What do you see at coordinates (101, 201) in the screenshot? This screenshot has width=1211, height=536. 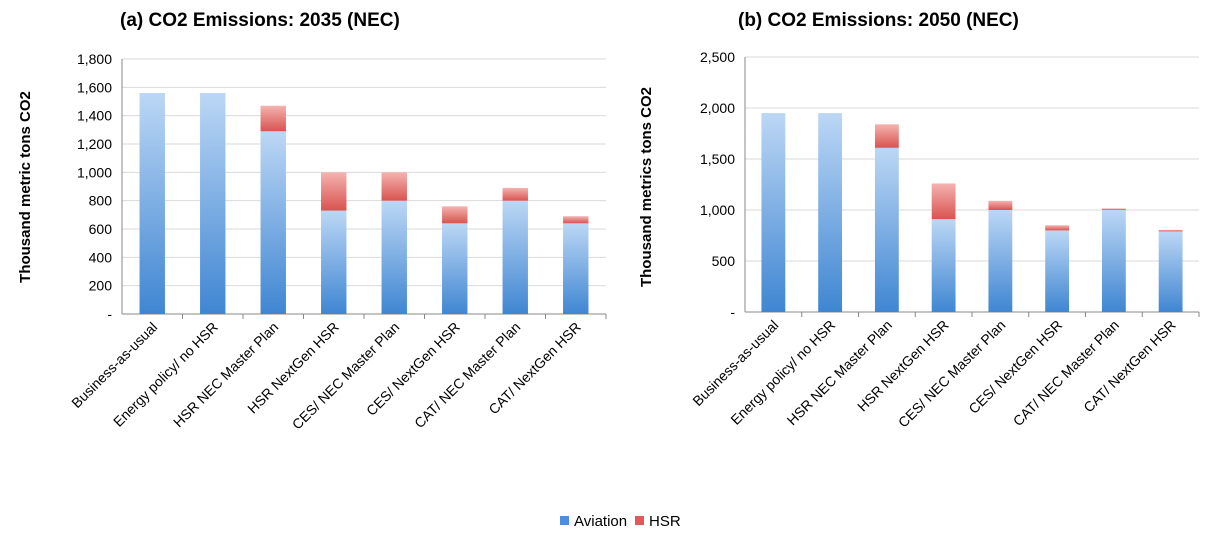 I see `y-tick-label: 800` at bounding box center [101, 201].